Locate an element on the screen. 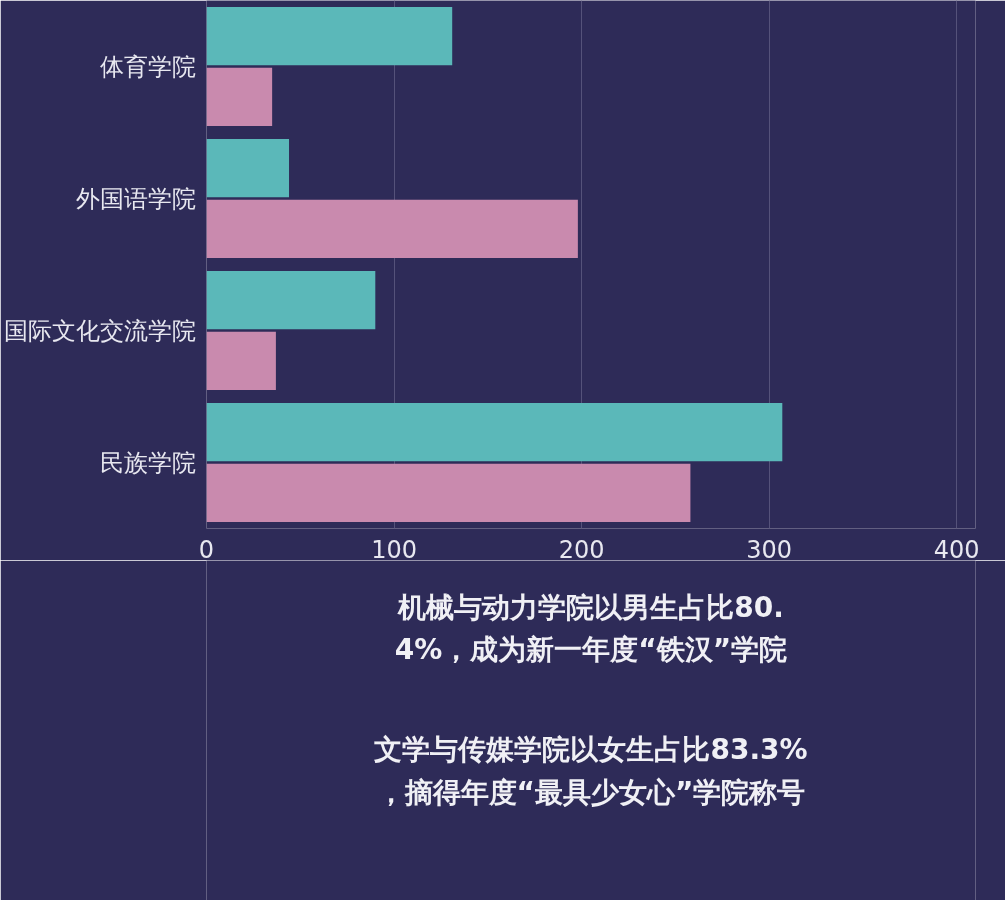  y-tick-label: 民族学院 is located at coordinates (147, 462).